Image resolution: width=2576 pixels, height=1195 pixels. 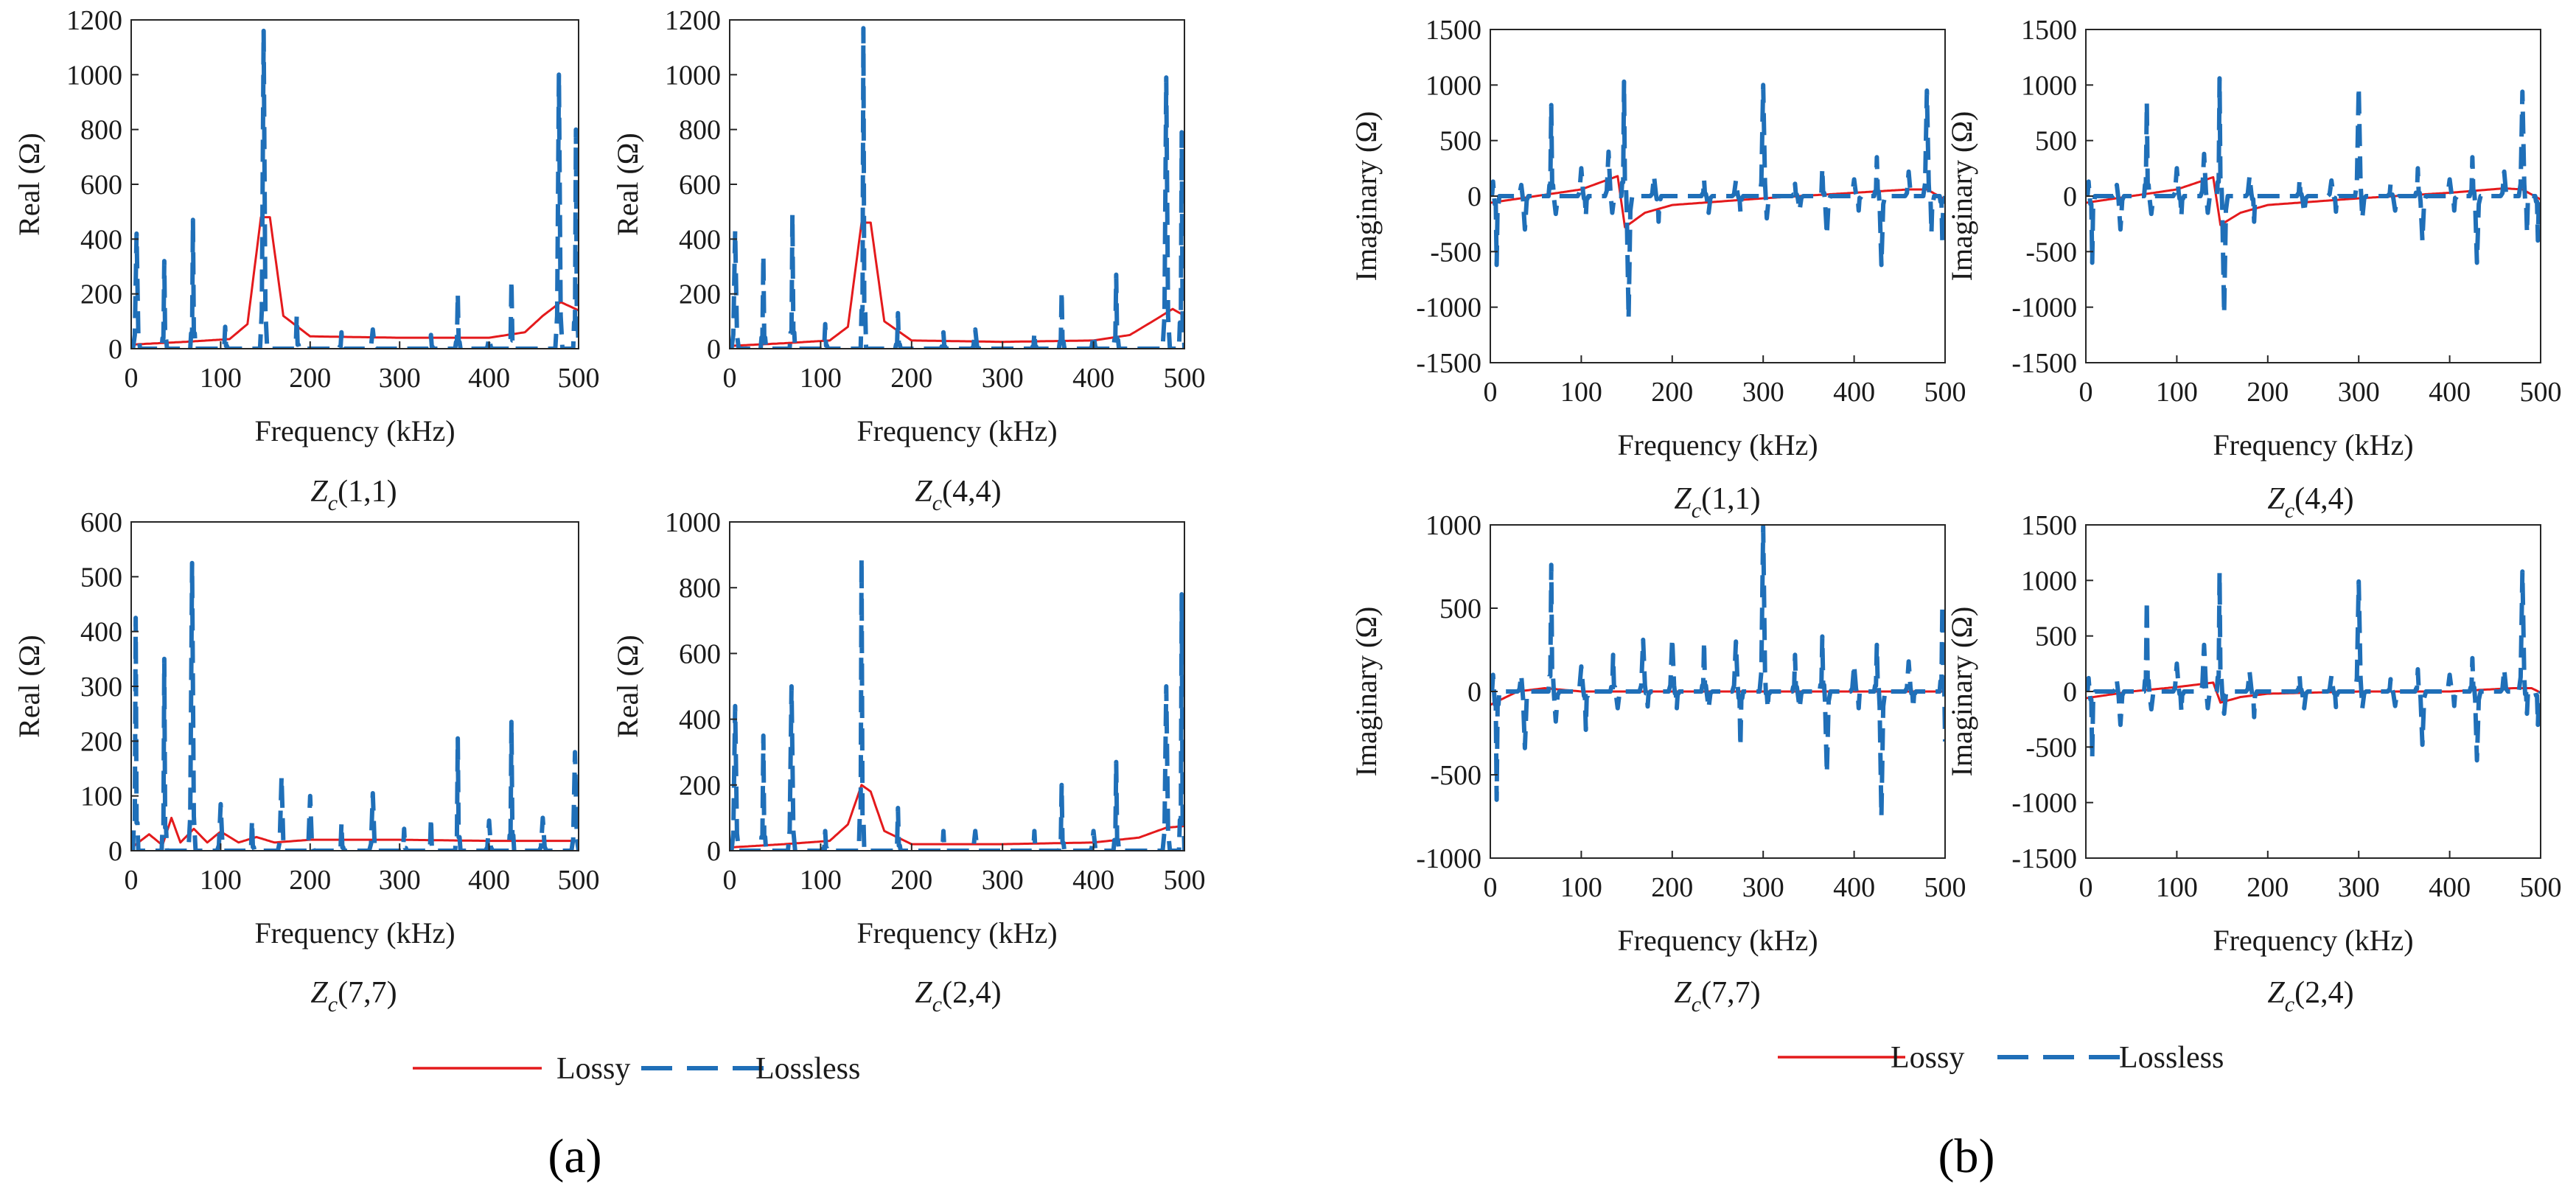 I want to click on ytick-label-a77-6: 600, so click(x=101, y=523).